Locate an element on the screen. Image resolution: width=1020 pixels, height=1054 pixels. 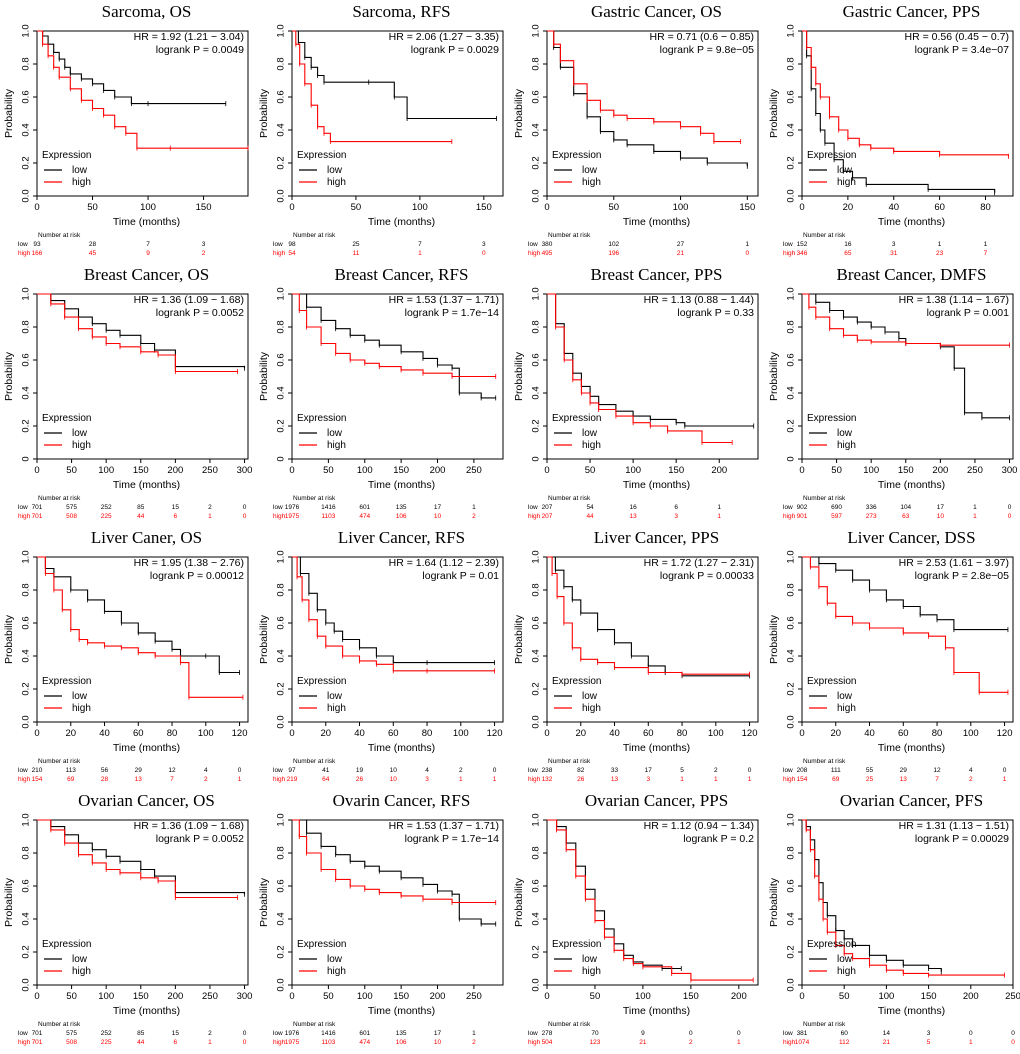
x-tick-label: 80 is located at coordinates (682, 733).